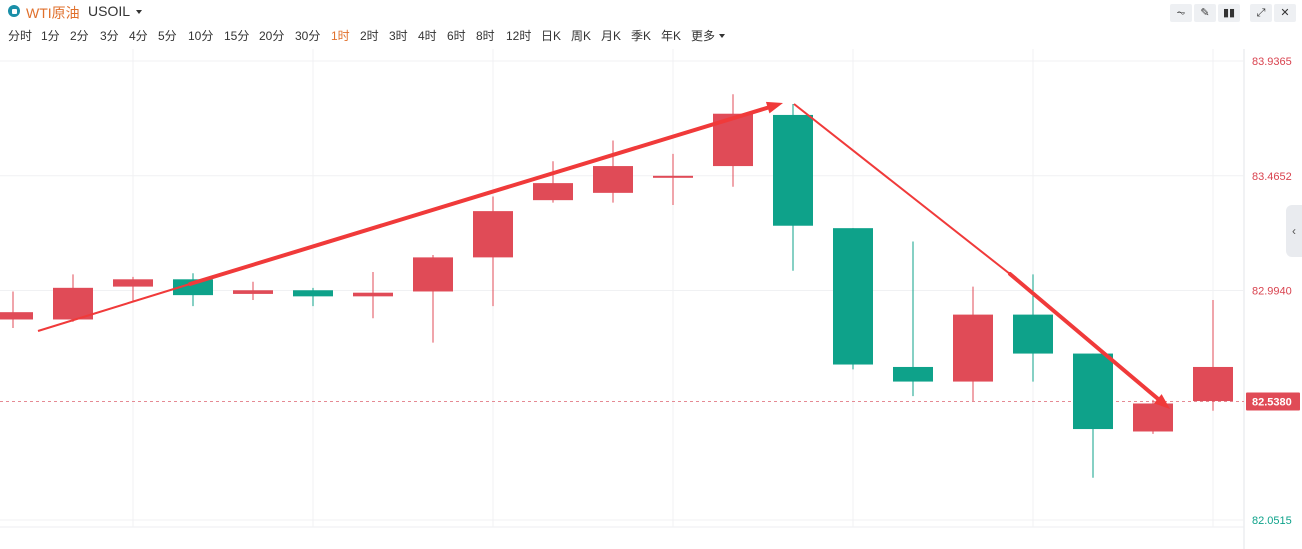 The image size is (1302, 549). Describe the element at coordinates (1089, 340) in the screenshot. I see `trend-arrow-down` at that location.